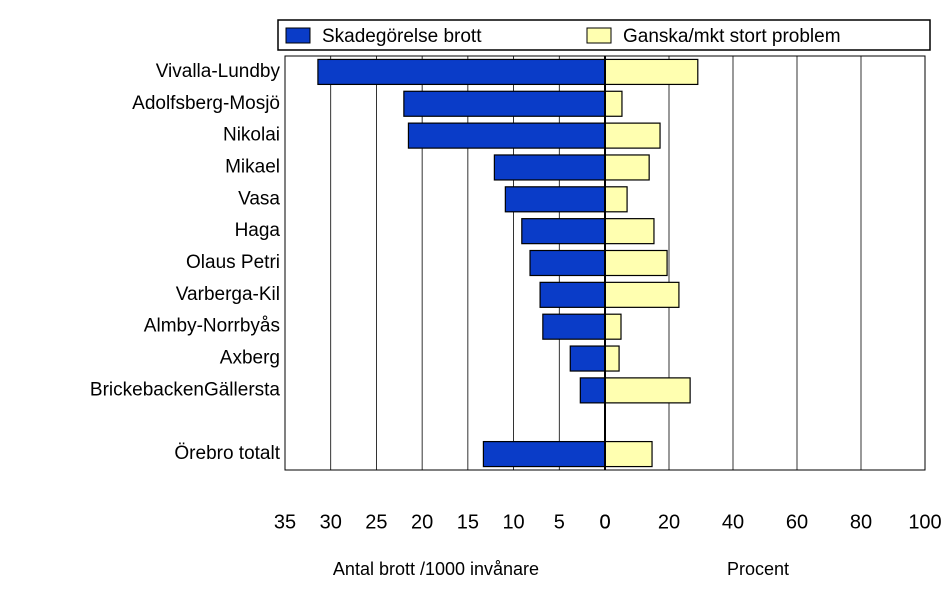  What do you see at coordinates (250, 358) in the screenshot?
I see `y-tick-label: Axberg` at bounding box center [250, 358].